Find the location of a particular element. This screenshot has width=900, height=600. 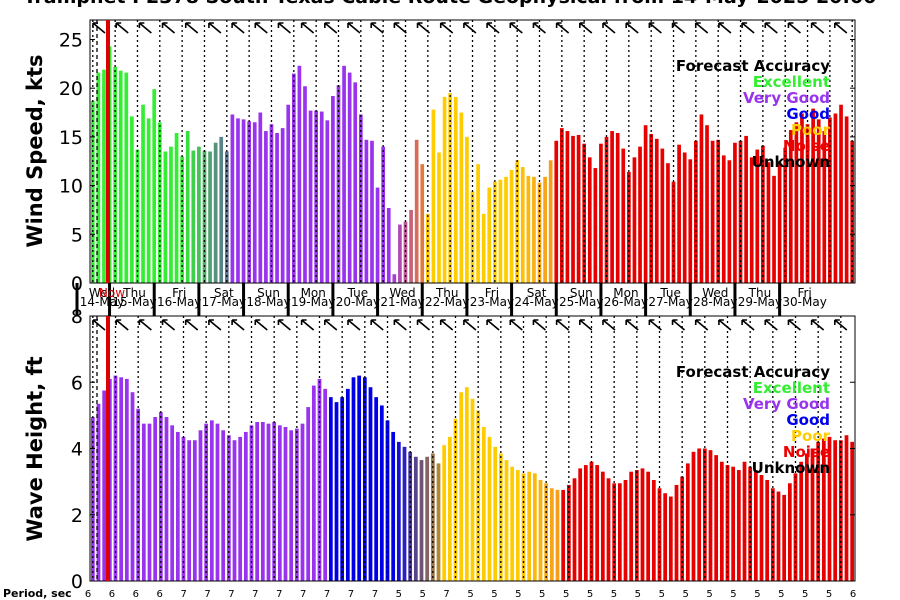

wave-ytick-label: 2 is located at coordinates (77, 516).